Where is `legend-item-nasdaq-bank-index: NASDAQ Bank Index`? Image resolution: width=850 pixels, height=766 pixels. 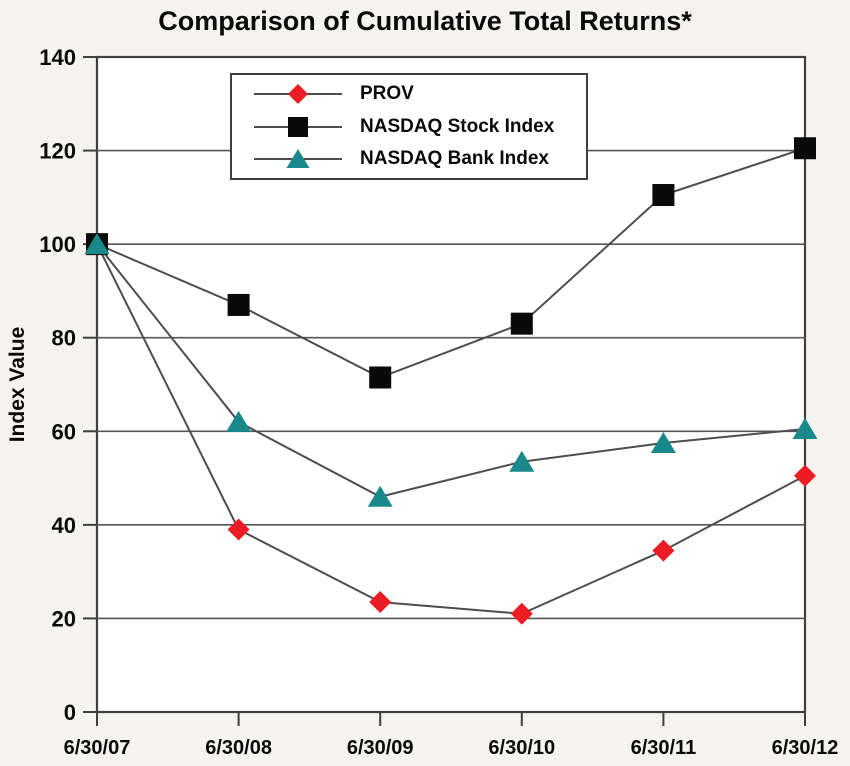
legend-item-nasdaq-bank-index: NASDAQ Bank Index is located at coordinates (419, 159).